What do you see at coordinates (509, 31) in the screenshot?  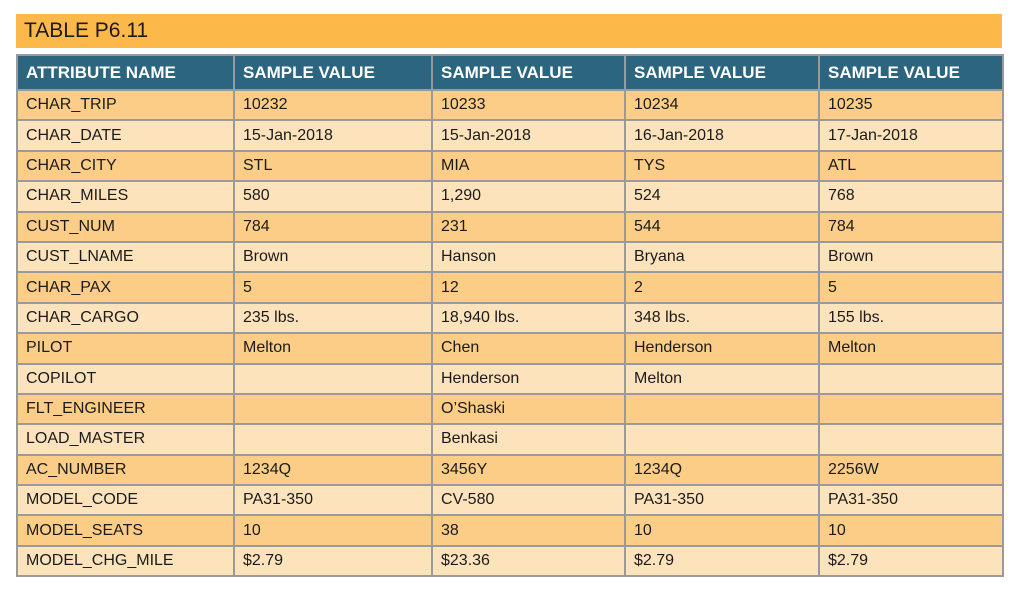 I see `table-caption: TABLE P6.11` at bounding box center [509, 31].